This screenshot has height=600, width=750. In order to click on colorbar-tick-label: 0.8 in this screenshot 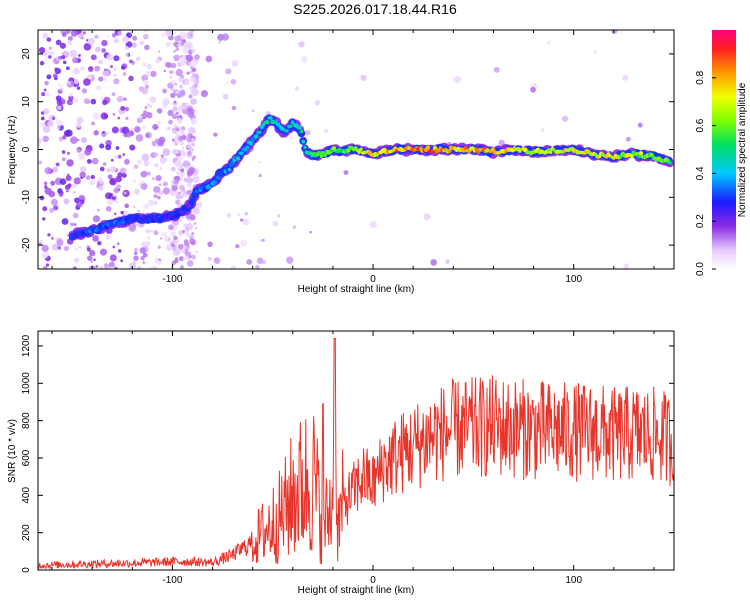, I will do `click(700, 77)`.